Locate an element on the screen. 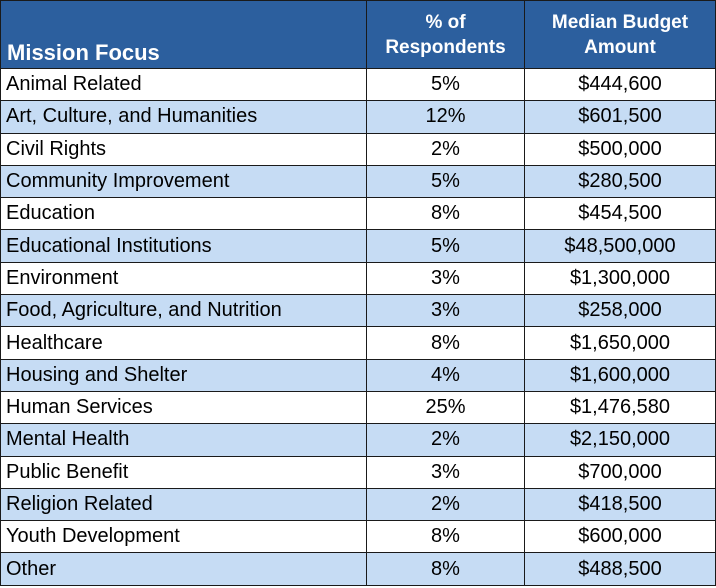 The width and height of the screenshot is (716, 588). table-row: Civil Rights 2% $500,000 is located at coordinates (358, 149).